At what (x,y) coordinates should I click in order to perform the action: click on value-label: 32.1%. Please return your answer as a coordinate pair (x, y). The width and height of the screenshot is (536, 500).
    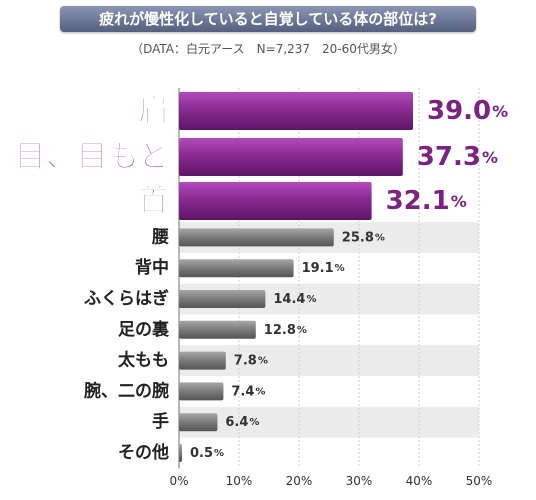
    Looking at the image, I should click on (426, 201).